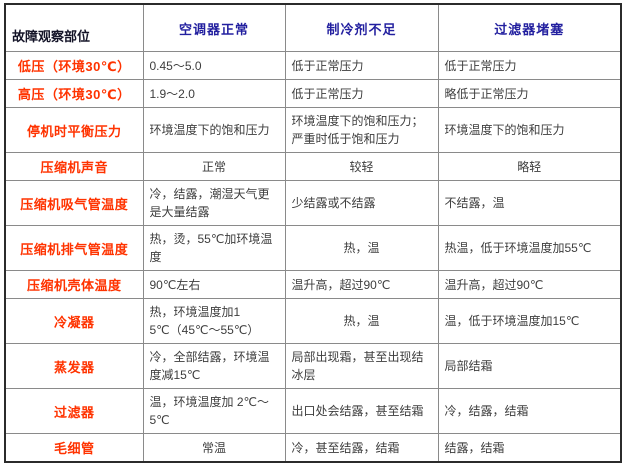 The height and width of the screenshot is (463, 623). I want to click on table-row: 低压（环境30℃） 0.45～5.0 低于正常压力 低于正常压力, so click(313, 65).